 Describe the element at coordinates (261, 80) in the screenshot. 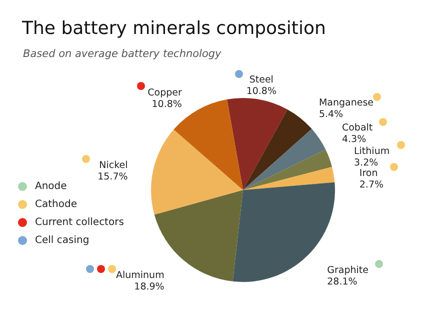

I see `slice-label: Steel` at that location.